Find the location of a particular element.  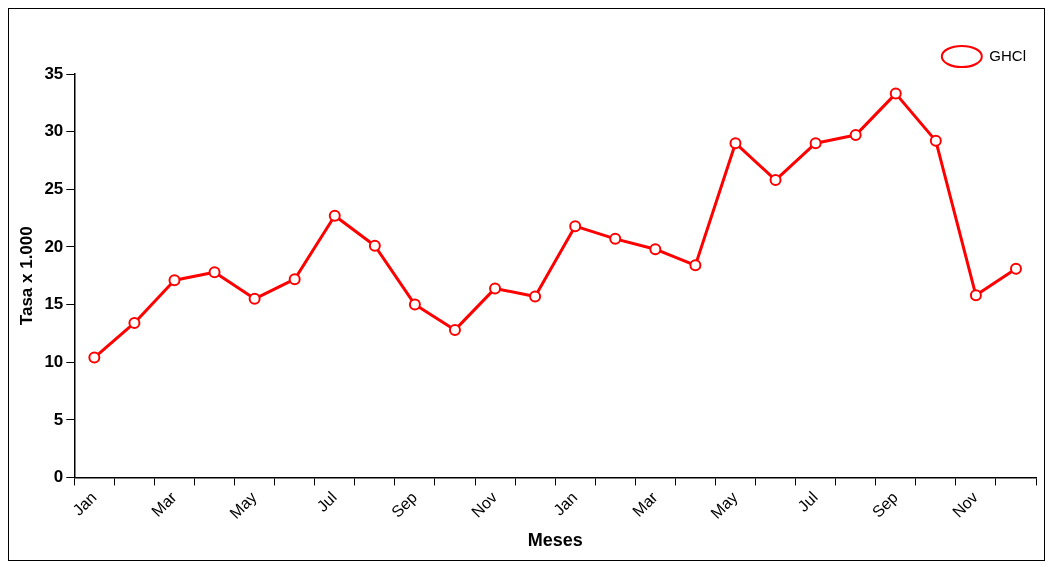

y-tick-label: 25 is located at coordinates (54, 188).